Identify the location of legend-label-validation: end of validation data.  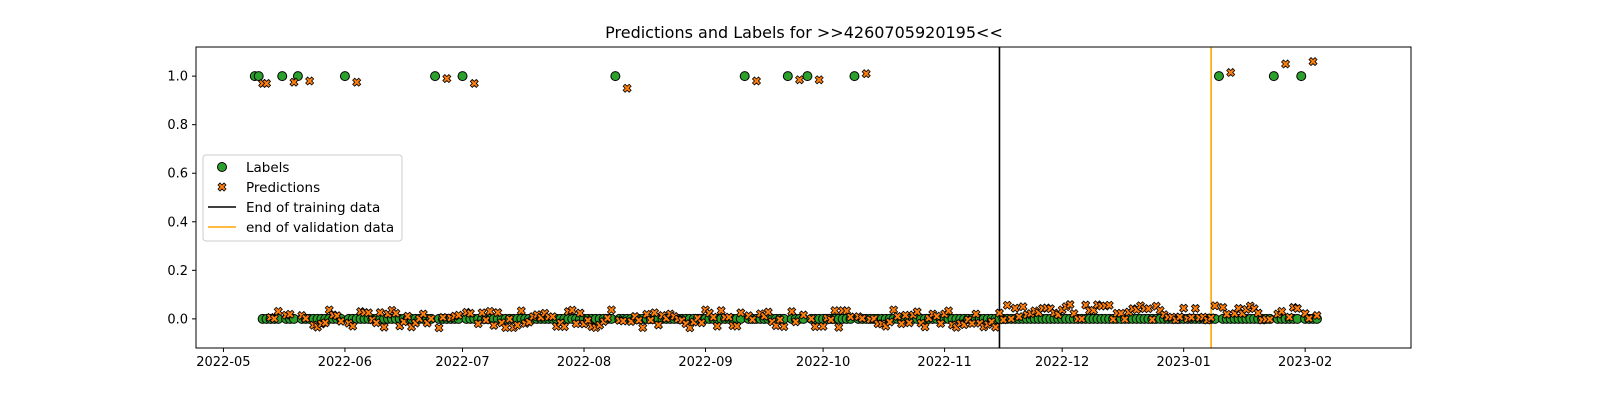
(320, 228).